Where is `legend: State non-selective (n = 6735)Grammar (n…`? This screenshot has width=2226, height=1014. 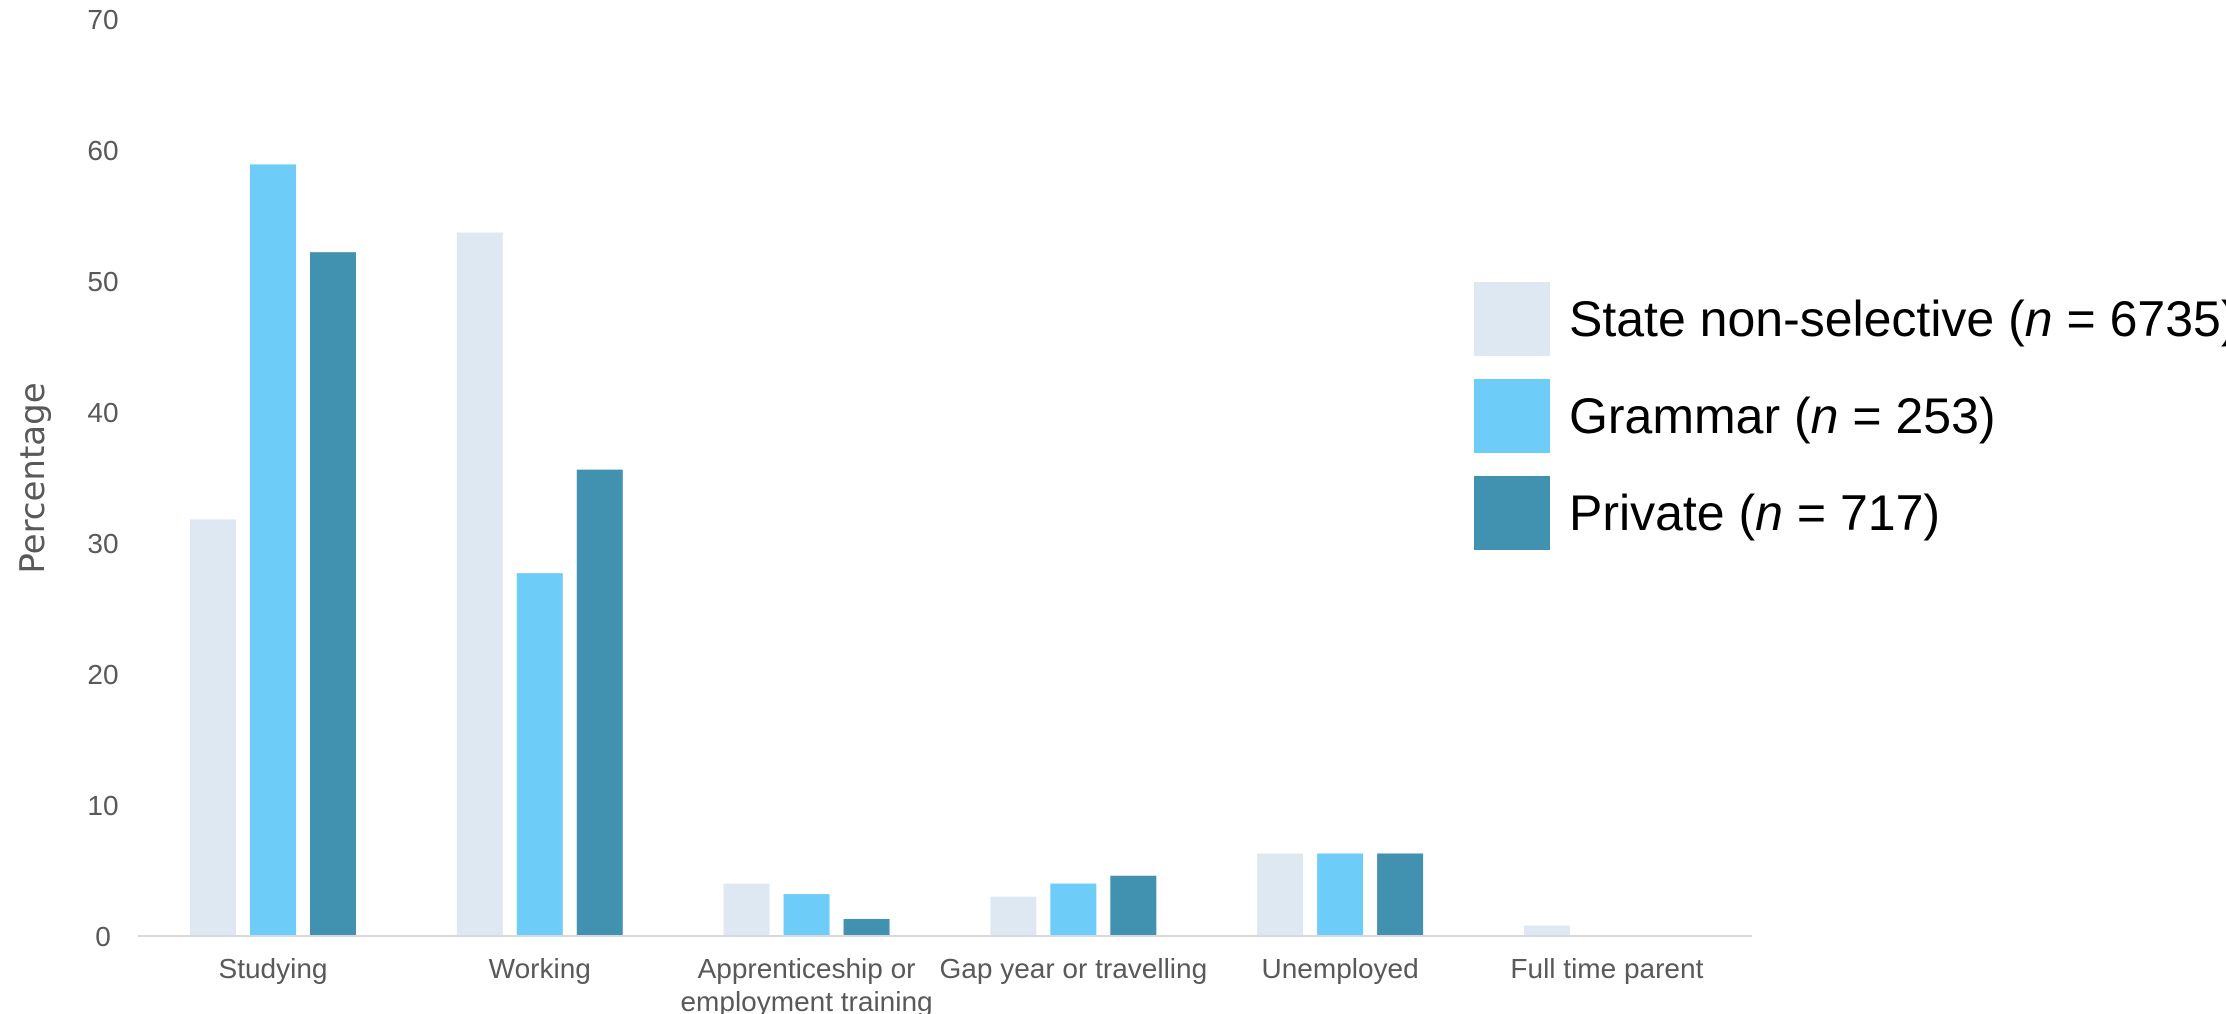
legend: State non-selective (n = 6735)Grammar (n… is located at coordinates (1850, 416).